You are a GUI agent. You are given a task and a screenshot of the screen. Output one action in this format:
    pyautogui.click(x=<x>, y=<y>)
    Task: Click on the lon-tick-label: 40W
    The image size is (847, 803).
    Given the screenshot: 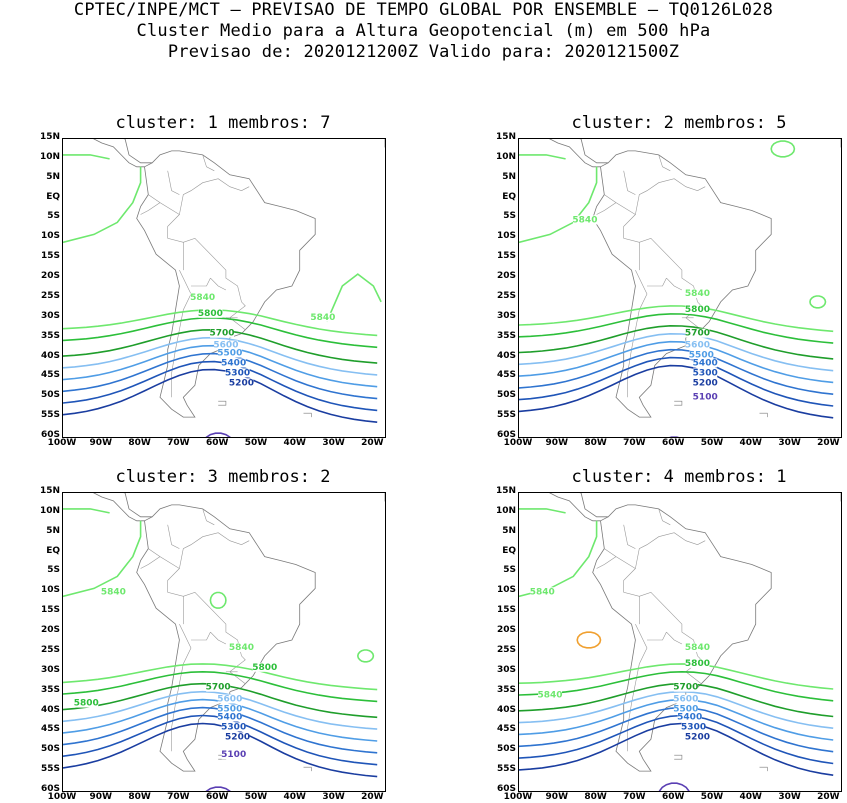 What is the action you would take?
    pyautogui.click(x=750, y=797)
    